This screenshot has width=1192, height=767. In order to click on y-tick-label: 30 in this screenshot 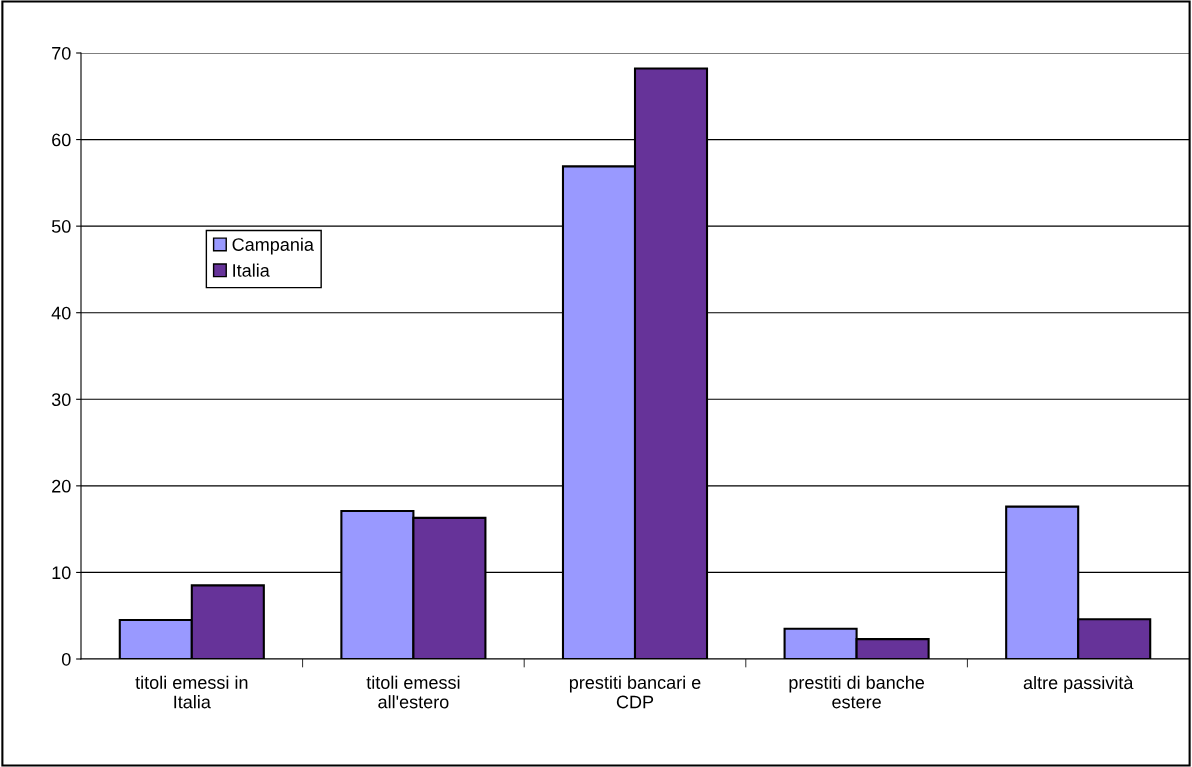, I will do `click(61, 400)`.